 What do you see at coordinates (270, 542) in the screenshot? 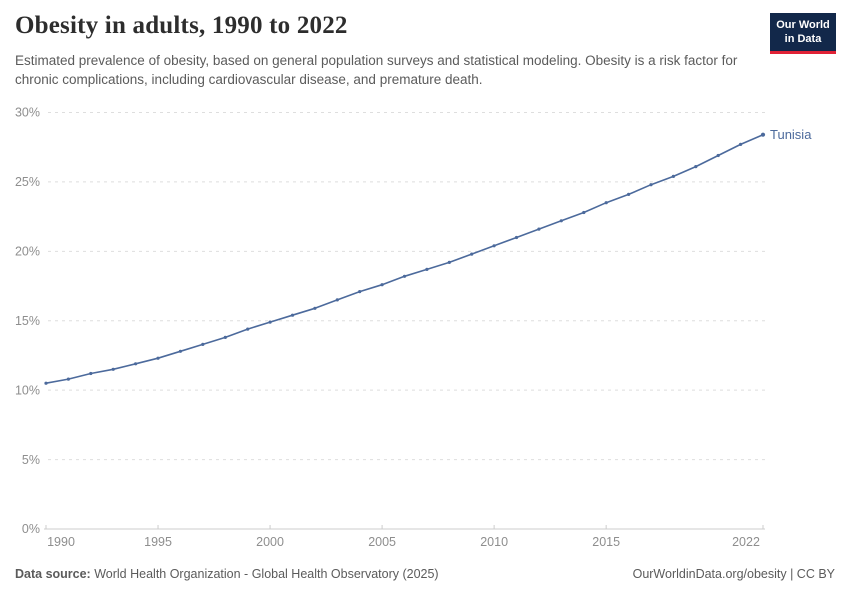
I see `x-axis-tick-label: 2000` at bounding box center [270, 542].